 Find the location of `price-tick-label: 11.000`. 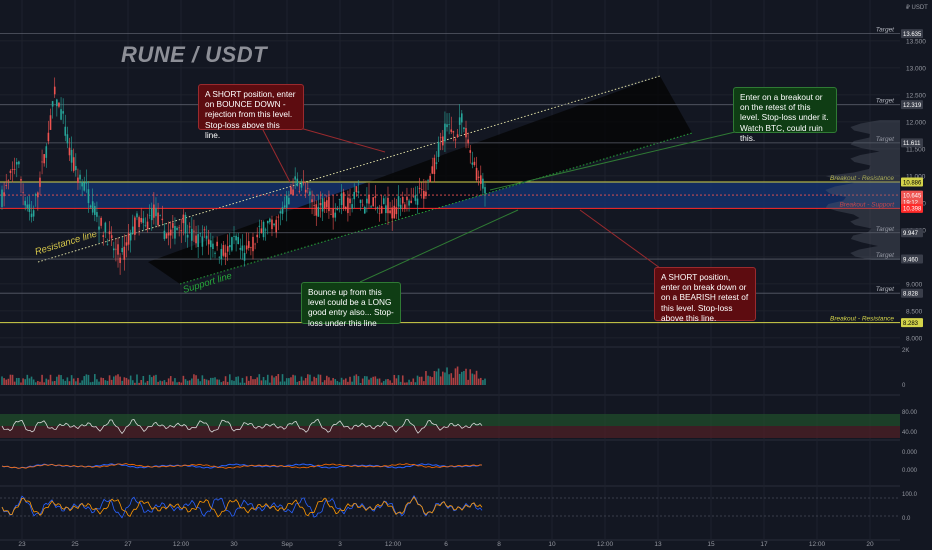

price-tick-label: 11.000 is located at coordinates (916, 176).